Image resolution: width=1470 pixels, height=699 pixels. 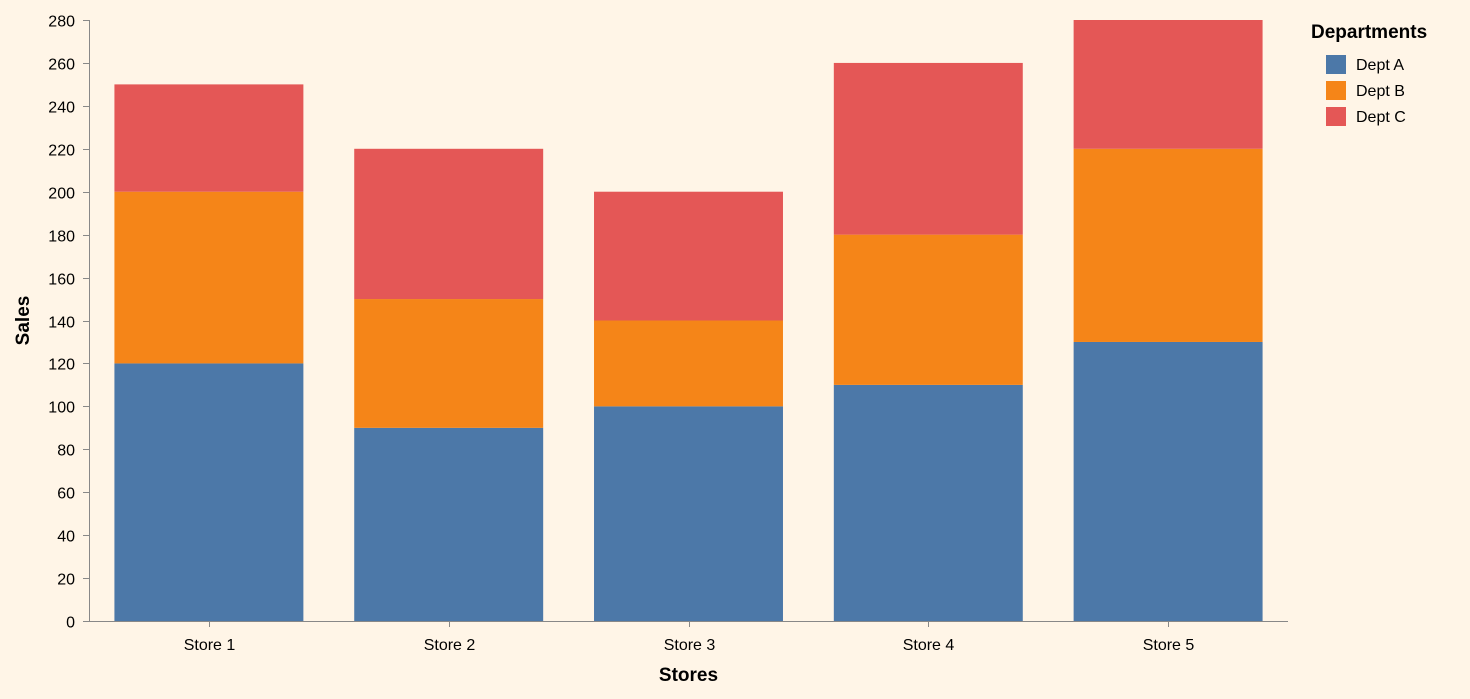 What do you see at coordinates (1336, 90) in the screenshot?
I see `legend-swatch-dept-b` at bounding box center [1336, 90].